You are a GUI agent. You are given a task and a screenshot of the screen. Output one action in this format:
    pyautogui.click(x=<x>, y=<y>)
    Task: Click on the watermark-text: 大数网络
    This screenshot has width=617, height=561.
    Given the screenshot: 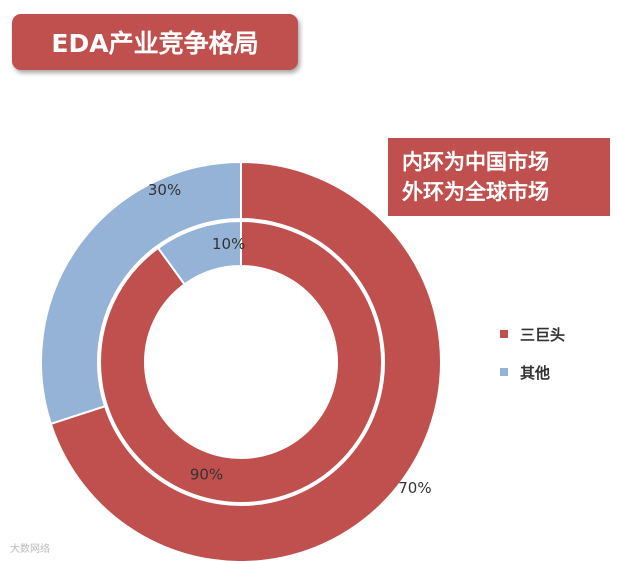 What is the action you would take?
    pyautogui.click(x=30, y=549)
    